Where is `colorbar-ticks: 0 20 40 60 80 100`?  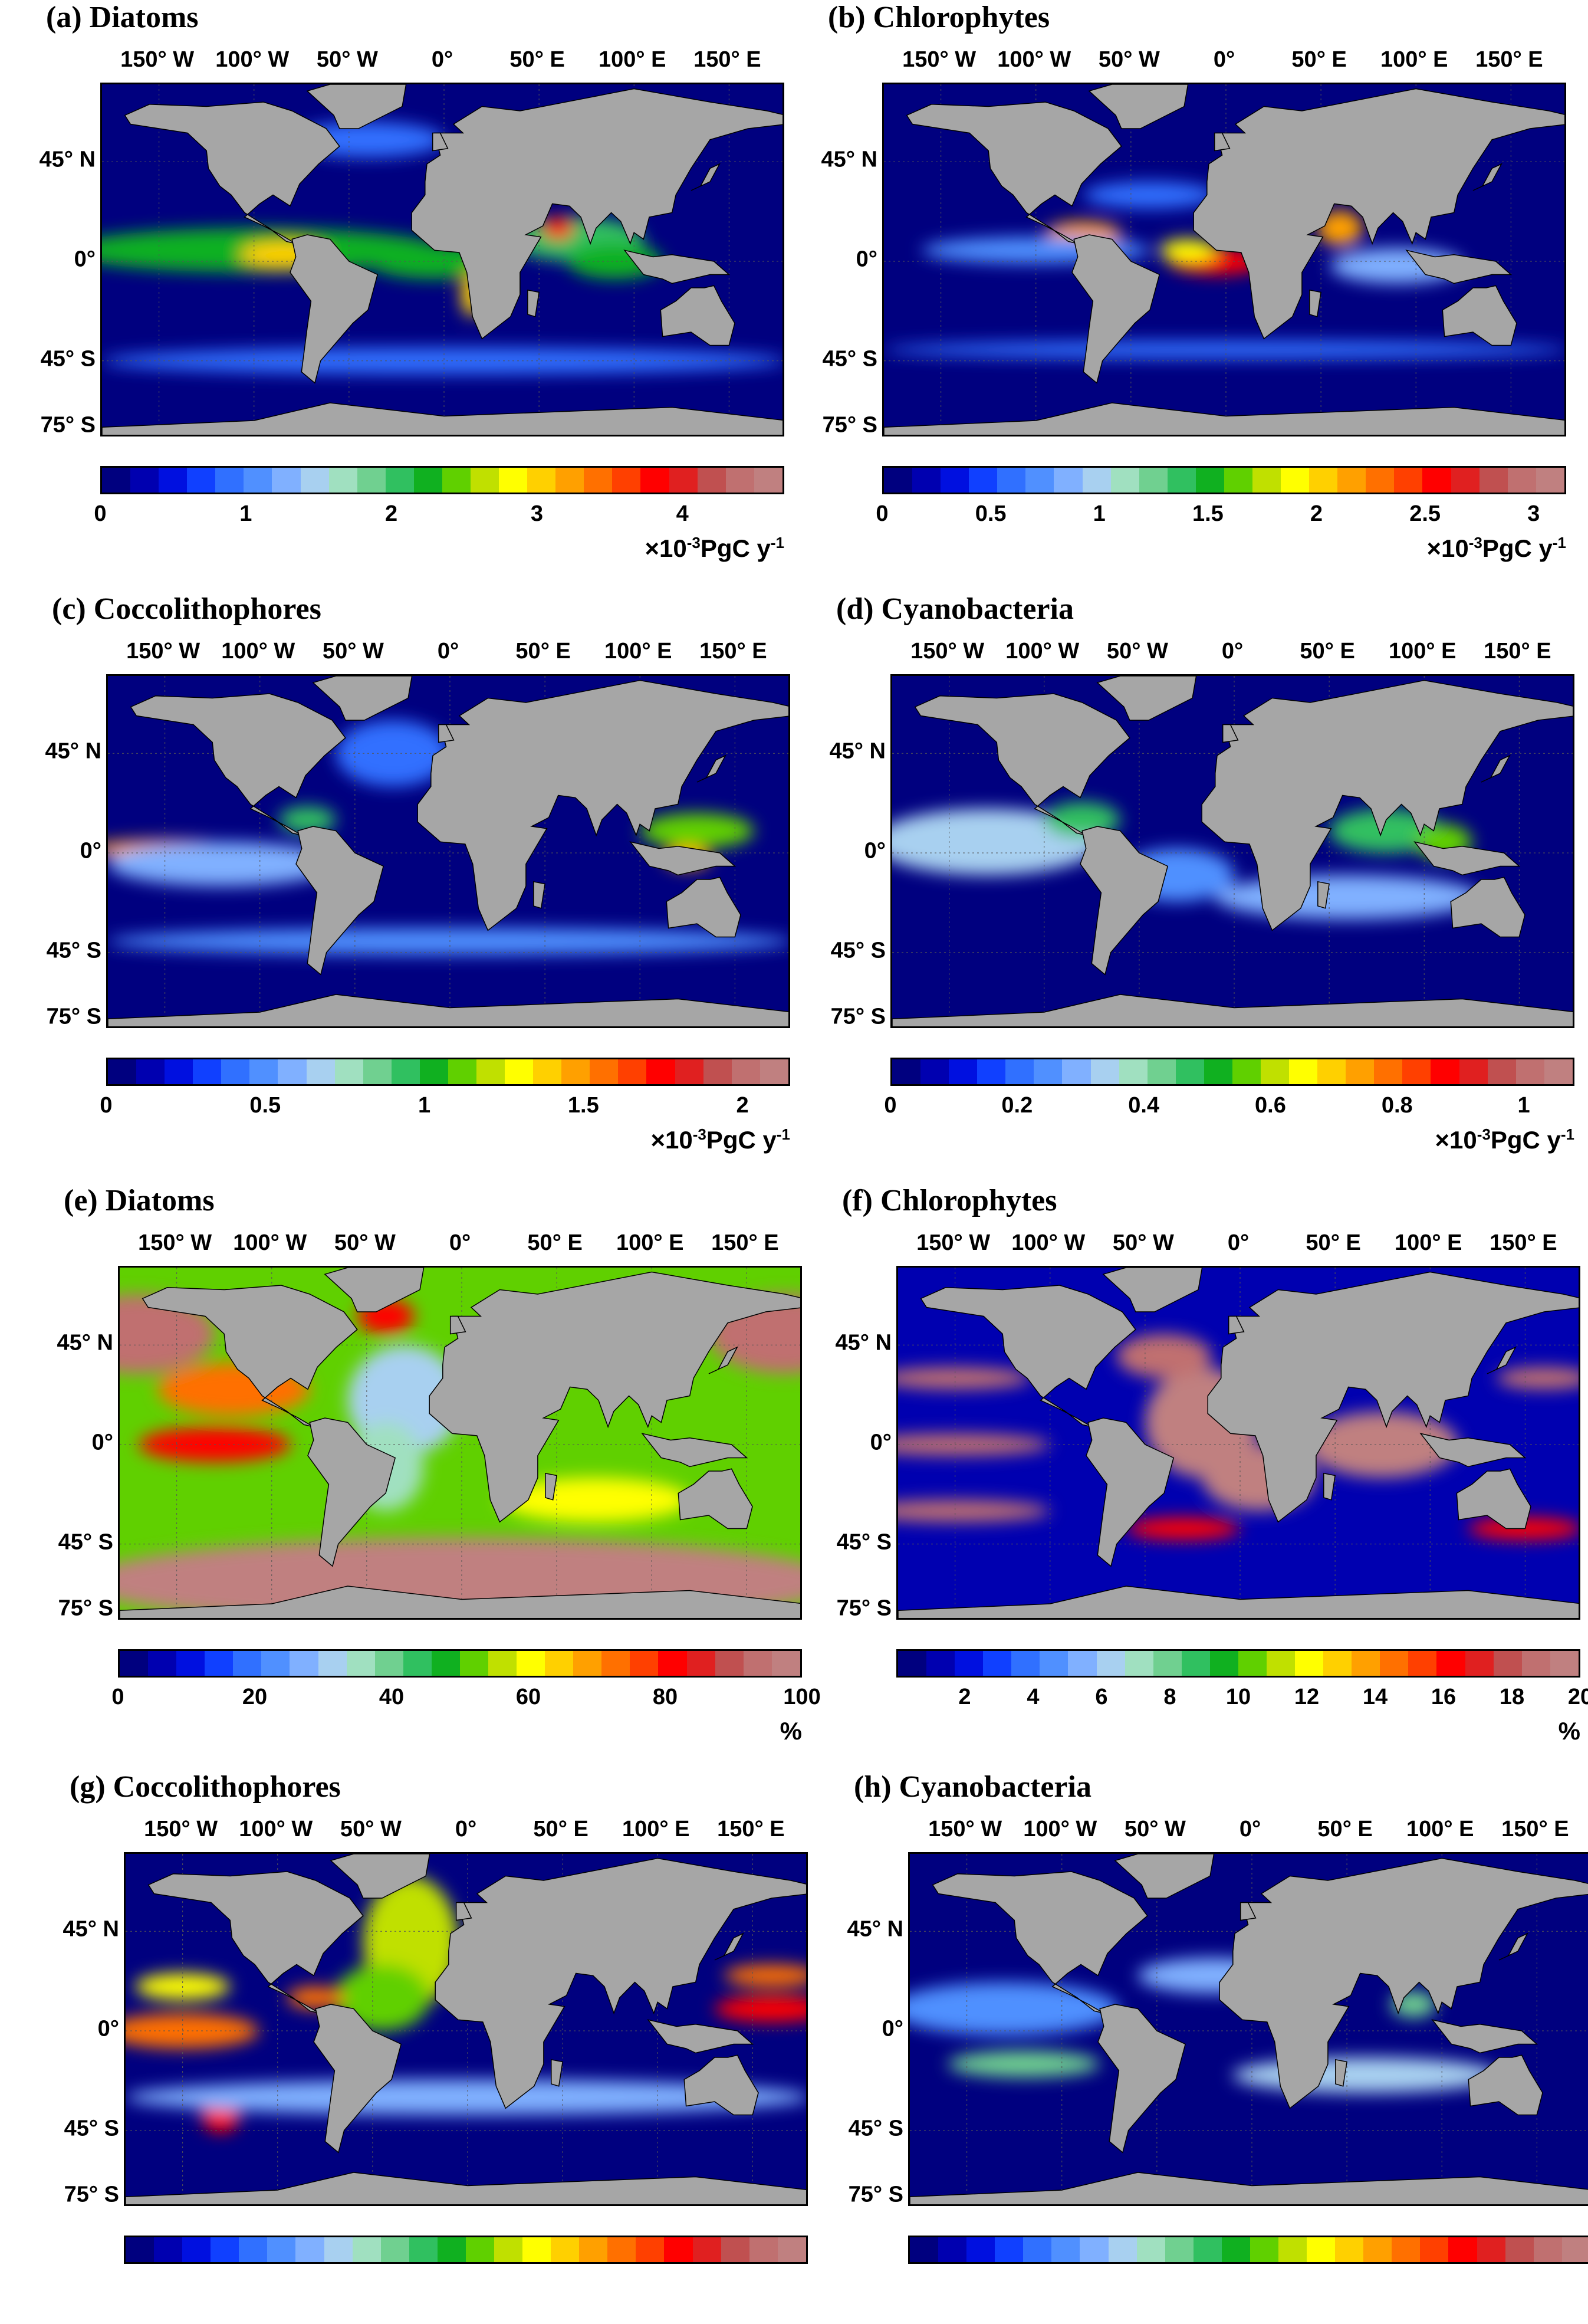 colorbar-ticks: 0 20 40 60 80 100 is located at coordinates (465, 1699).